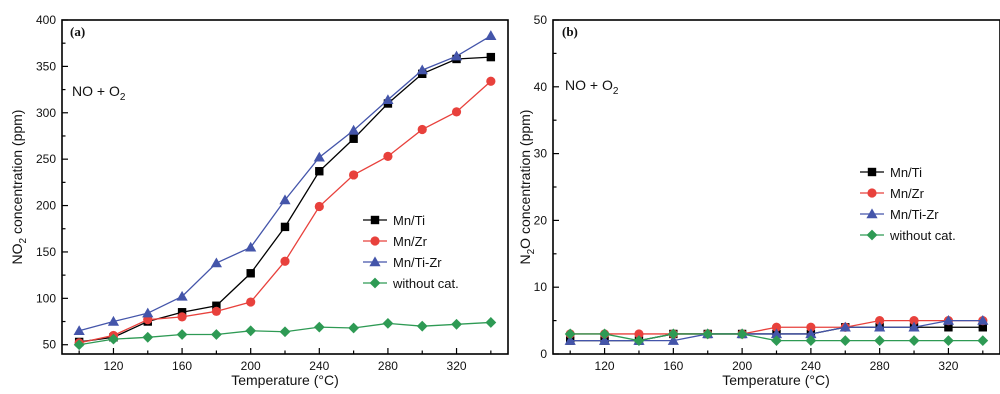  I want to click on y-tick-label-a-300: 300, so click(46, 113).